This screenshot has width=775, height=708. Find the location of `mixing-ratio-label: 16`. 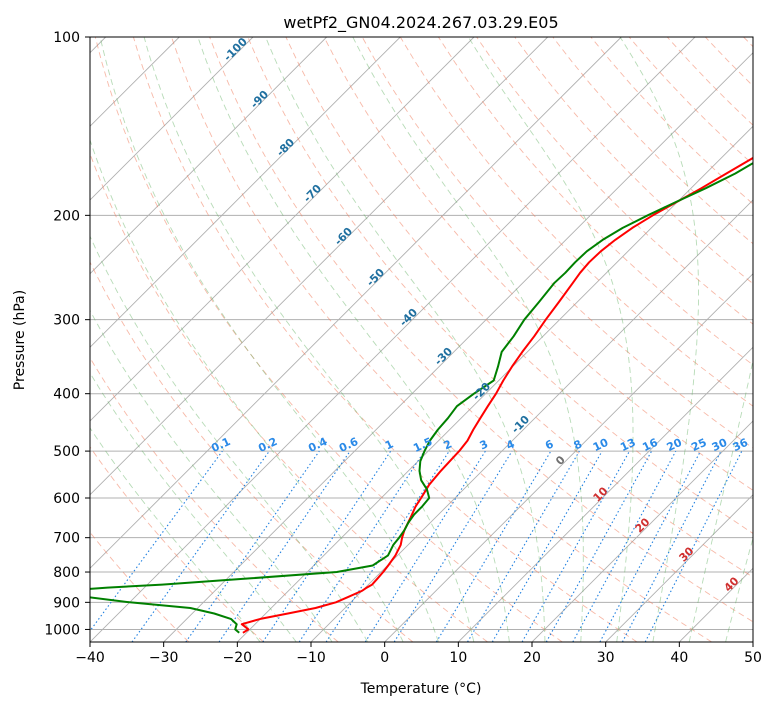

mixing-ratio-label: 16 is located at coordinates (650, 445).